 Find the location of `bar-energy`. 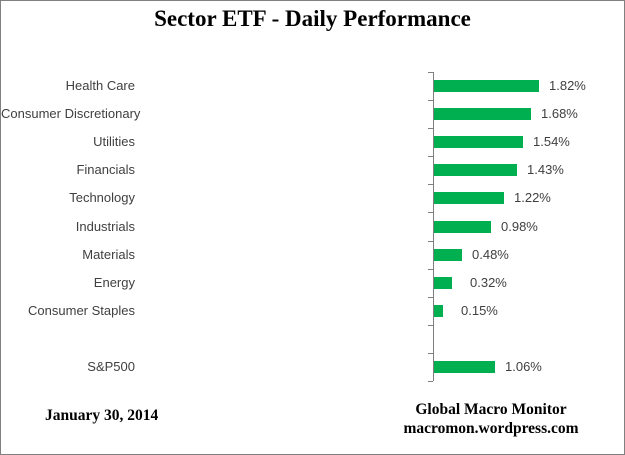

bar-energy is located at coordinates (443, 282).